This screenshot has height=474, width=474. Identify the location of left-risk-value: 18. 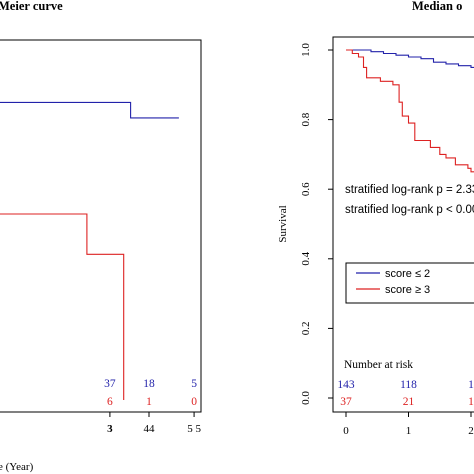
(149, 384).